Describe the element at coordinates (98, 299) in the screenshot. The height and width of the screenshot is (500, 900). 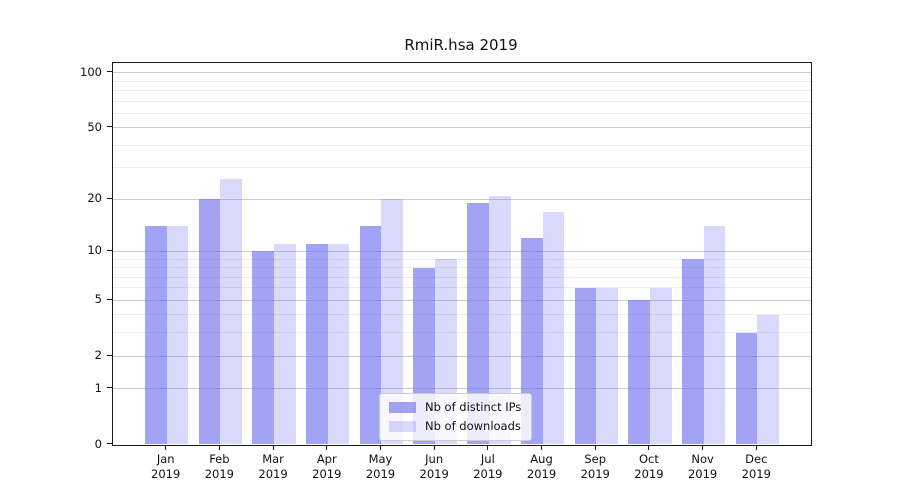
I see `y-axis-label-5: 5` at that location.